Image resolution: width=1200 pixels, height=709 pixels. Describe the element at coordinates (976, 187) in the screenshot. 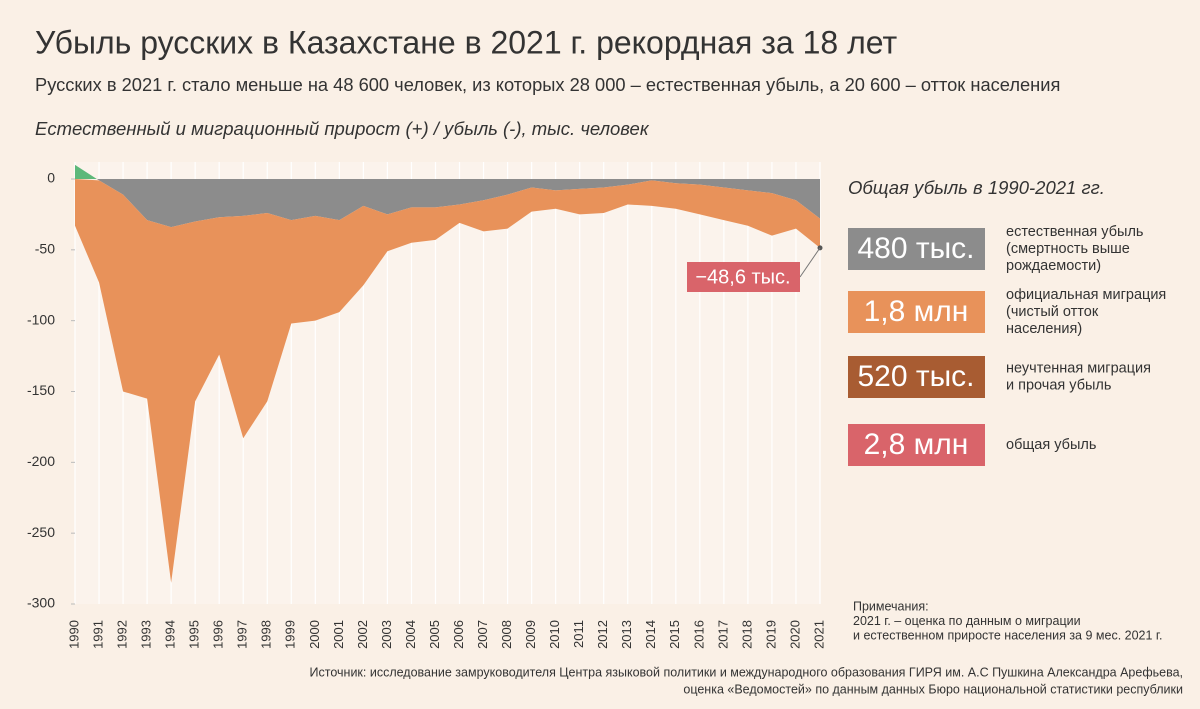

I see `summary-title: Общая убыль в 1990-2021 гг.` at that location.